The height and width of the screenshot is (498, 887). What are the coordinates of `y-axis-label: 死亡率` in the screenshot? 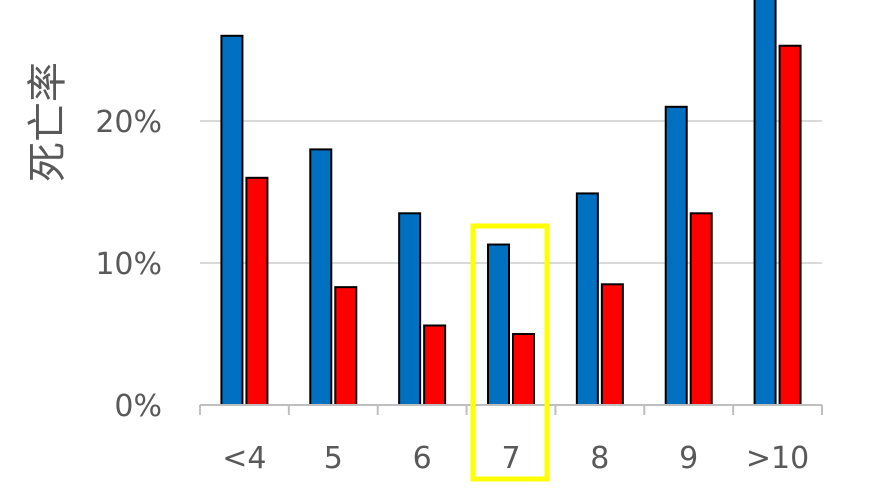 It's located at (48, 122).